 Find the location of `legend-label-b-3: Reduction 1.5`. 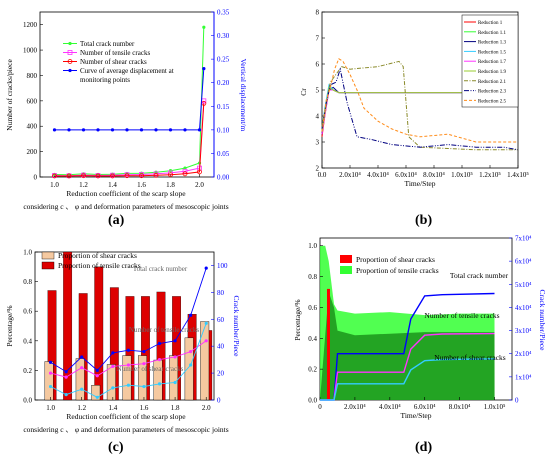

legend-label-b-3: Reduction 1.5 is located at coordinates (492, 52).